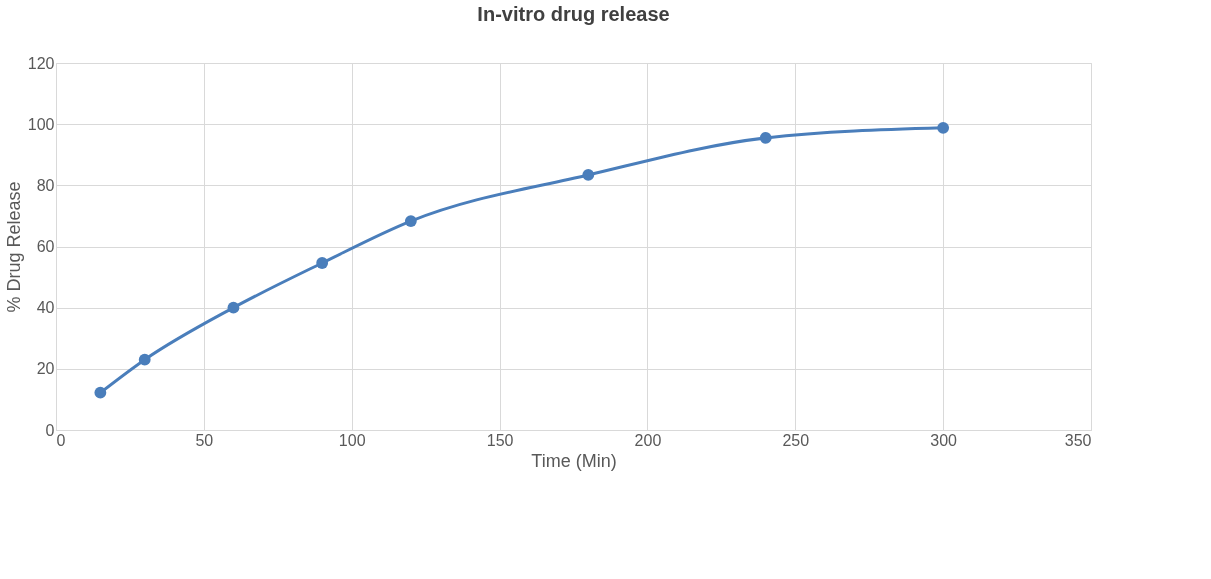 The width and height of the screenshot is (1211, 579). Describe the element at coordinates (573, 14) in the screenshot. I see `chart-title: In-vitro drug release` at that location.